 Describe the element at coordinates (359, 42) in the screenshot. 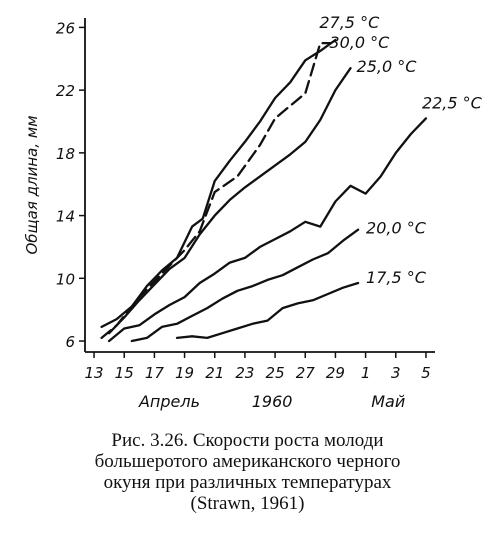

I see `series-label-2: 30,0 °C` at that location.